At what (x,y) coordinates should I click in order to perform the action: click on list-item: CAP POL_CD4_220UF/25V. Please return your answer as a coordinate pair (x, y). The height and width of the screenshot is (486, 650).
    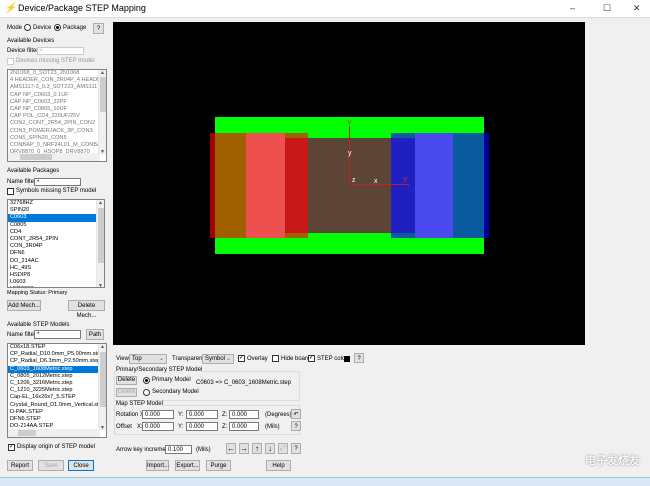
    Looking at the image, I should click on (45, 116).